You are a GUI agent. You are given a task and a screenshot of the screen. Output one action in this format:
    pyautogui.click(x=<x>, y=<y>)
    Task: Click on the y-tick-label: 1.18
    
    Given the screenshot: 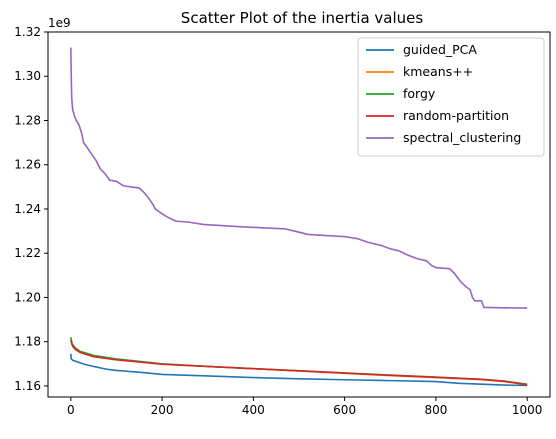 What is the action you would take?
    pyautogui.click(x=27, y=342)
    